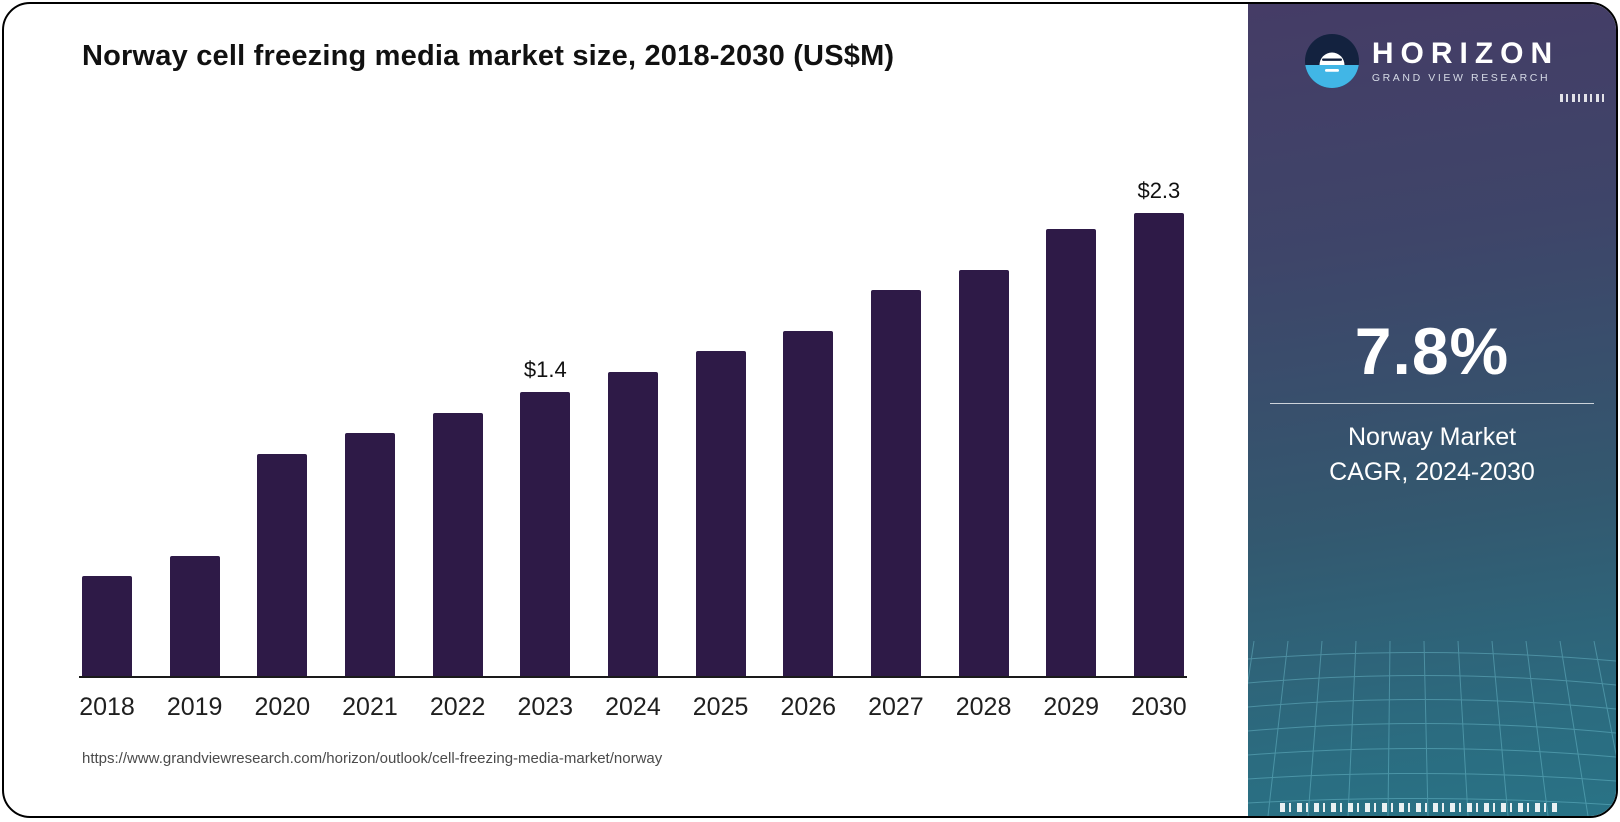 This screenshot has width=1620, height=822. Describe the element at coordinates (895, 484) in the screenshot. I see `bar-2027` at that location.